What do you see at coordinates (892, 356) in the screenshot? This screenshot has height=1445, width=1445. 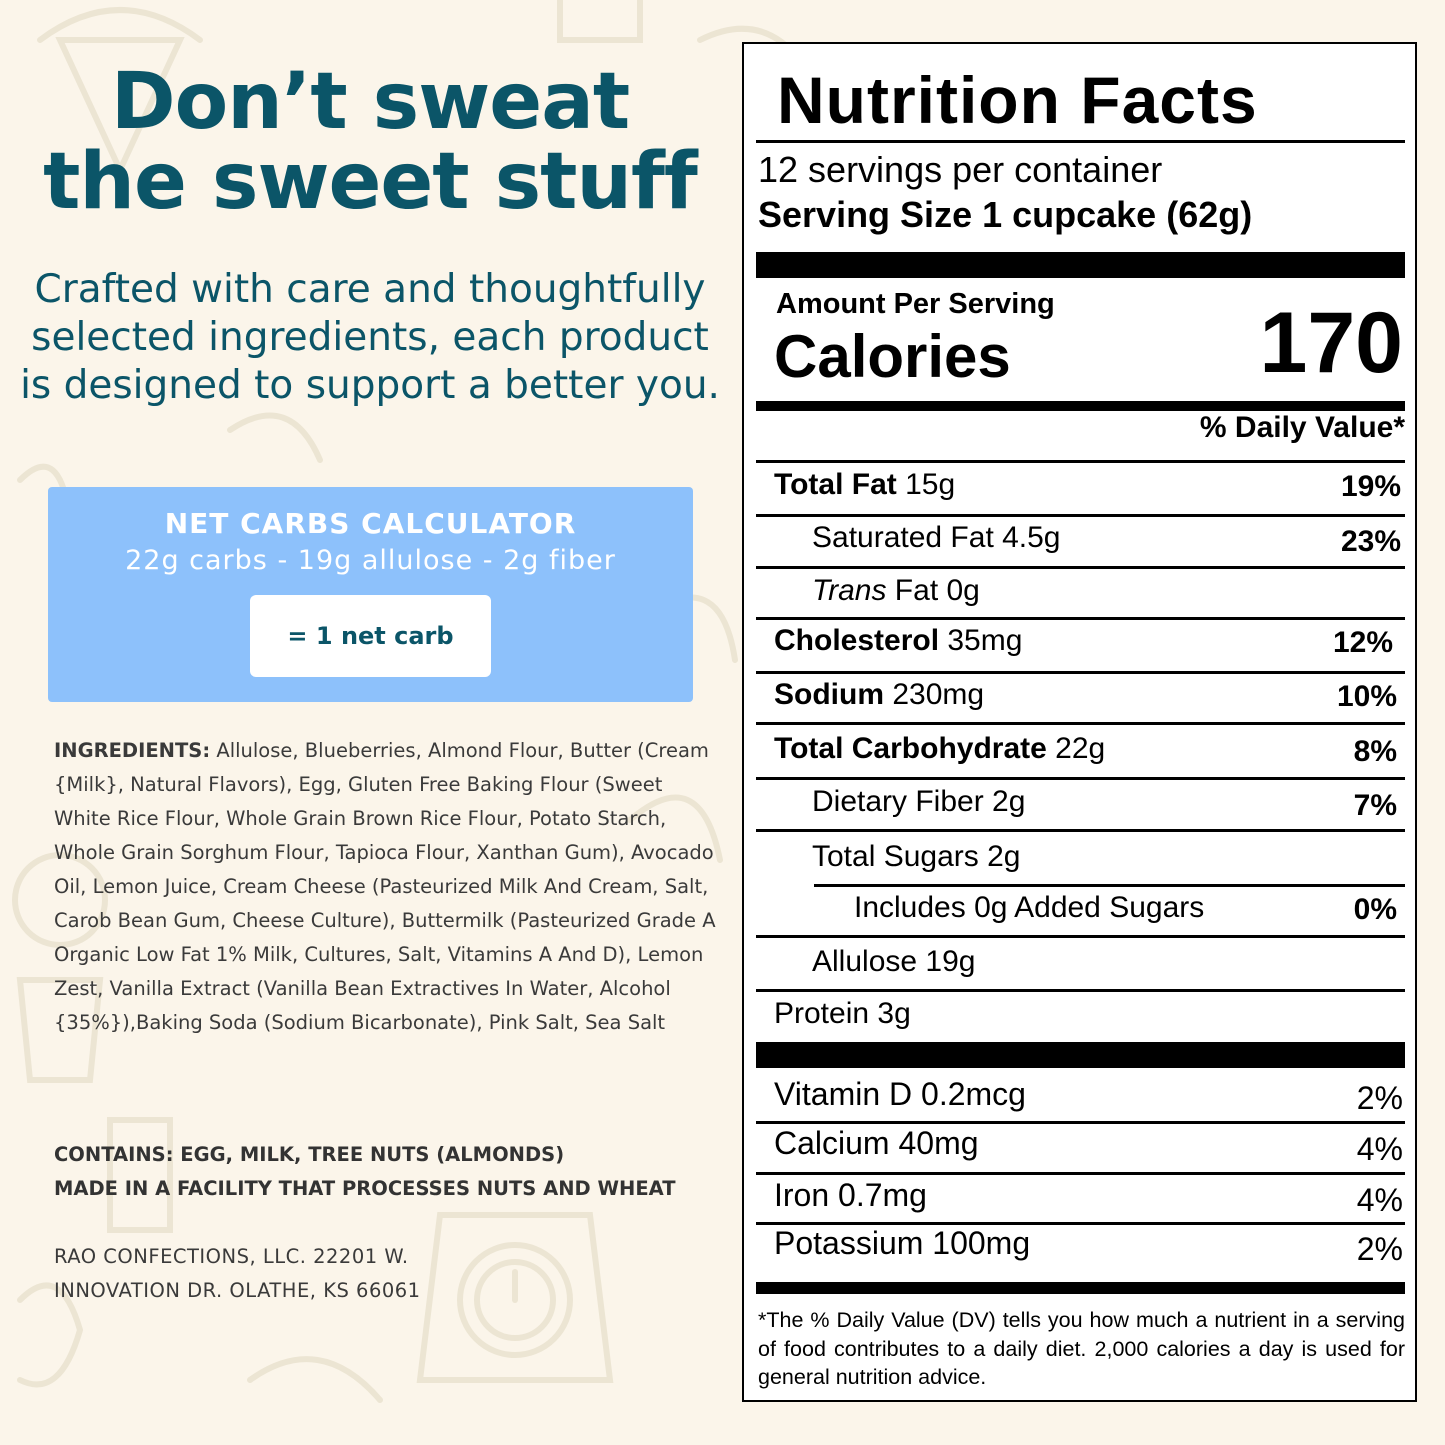 I see `calories-label: Calories` at bounding box center [892, 356].